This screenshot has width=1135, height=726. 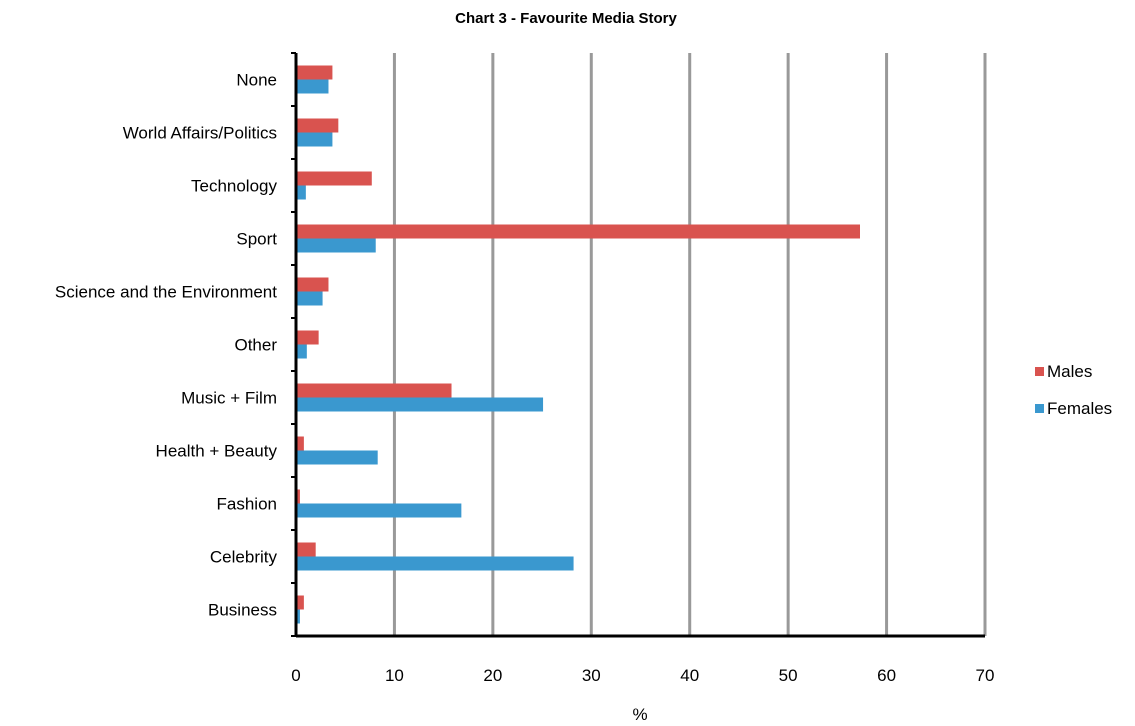 What do you see at coordinates (886, 675) in the screenshot?
I see `x-tick-label: 60` at bounding box center [886, 675].